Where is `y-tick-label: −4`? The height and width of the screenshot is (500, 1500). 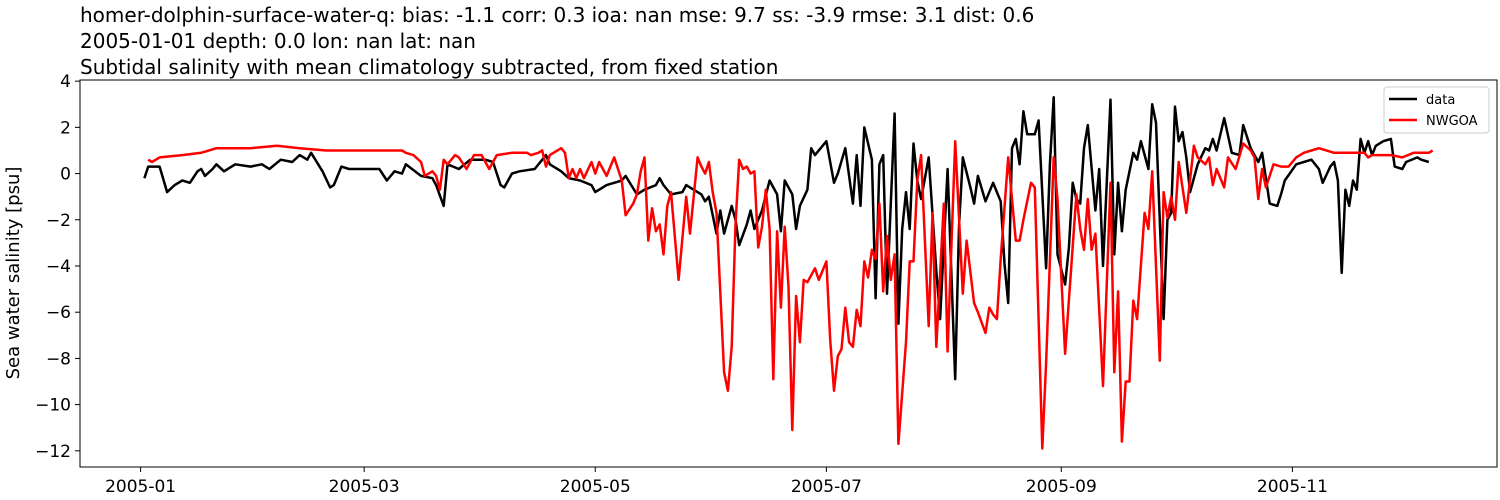 y-tick-label: −4 is located at coordinates (58, 267).